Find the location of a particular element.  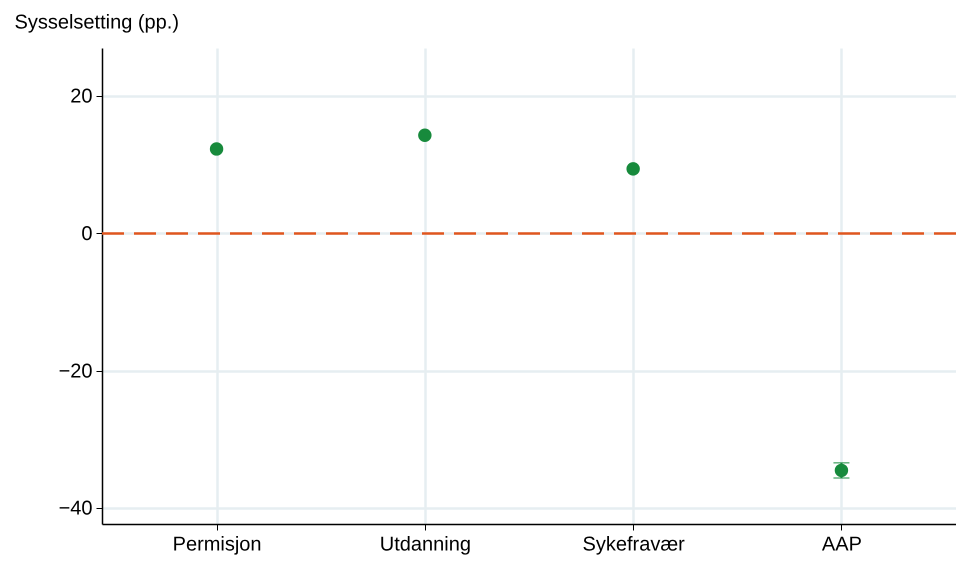

y-axis-title: Sysselsetting (pp.) is located at coordinates (97, 23).